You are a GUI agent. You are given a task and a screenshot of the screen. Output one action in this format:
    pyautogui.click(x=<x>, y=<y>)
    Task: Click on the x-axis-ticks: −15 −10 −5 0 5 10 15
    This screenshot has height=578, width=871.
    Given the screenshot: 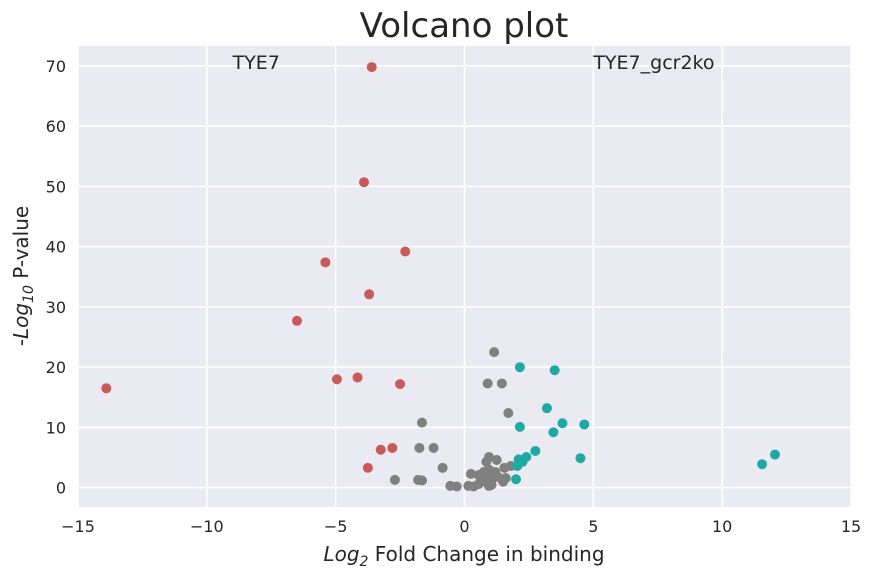 What is the action you would take?
    pyautogui.click(x=461, y=526)
    